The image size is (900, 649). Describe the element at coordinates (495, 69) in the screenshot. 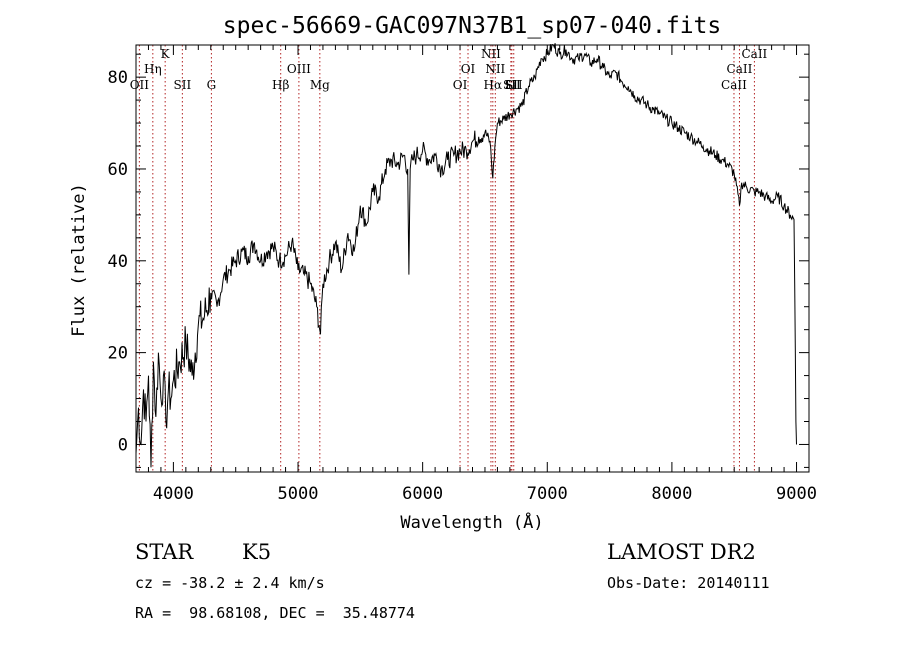

I see `line-label-12: NII` at that location.